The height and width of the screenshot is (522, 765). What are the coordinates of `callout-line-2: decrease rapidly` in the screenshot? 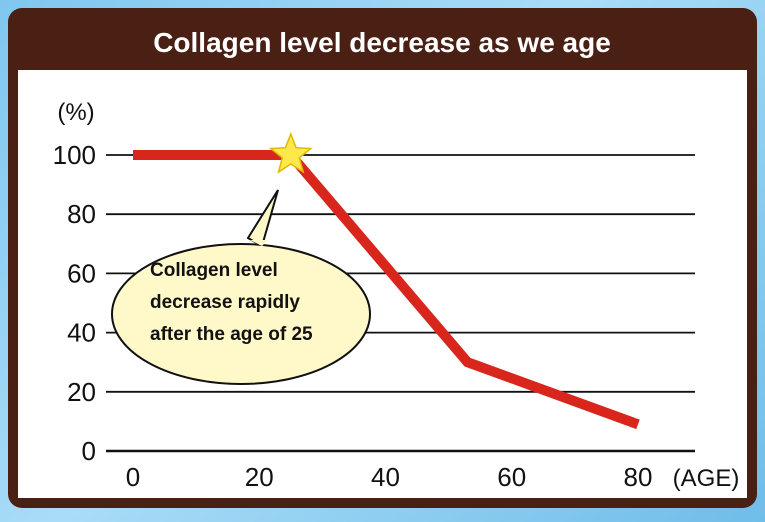 It's located at (225, 302).